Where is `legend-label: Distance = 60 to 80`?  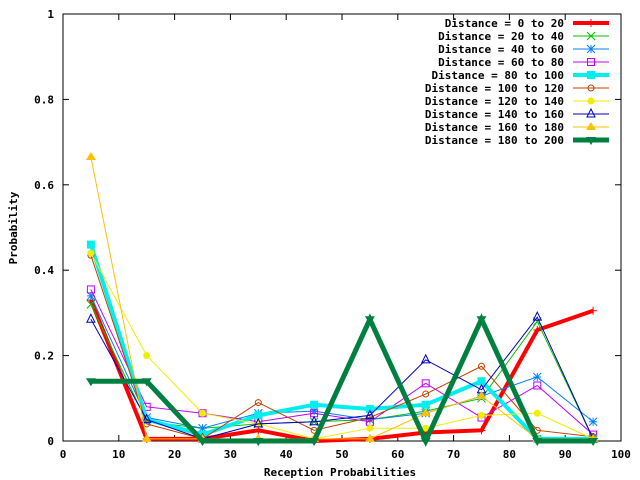 legend-label: Distance = 60 to 80 is located at coordinates (501, 62).